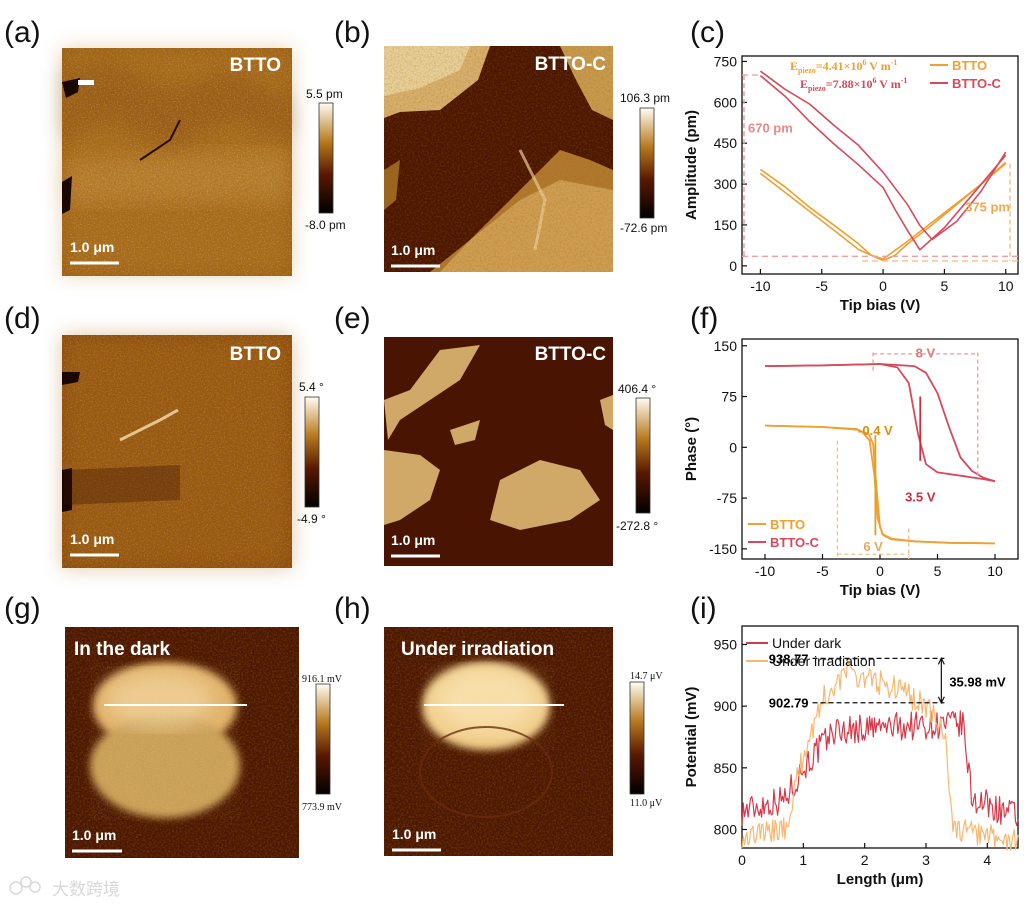 This screenshot has height=907, width=1033. Describe the element at coordinates (875, 430) in the screenshot. I see `annotation-btto-v: -0.4 V` at that location.